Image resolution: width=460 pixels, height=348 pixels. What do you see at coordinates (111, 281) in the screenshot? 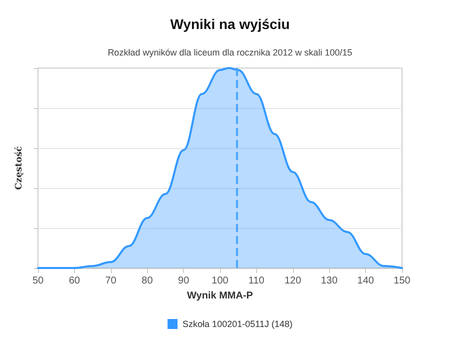
I see `x-tick-label: 70` at bounding box center [111, 281].